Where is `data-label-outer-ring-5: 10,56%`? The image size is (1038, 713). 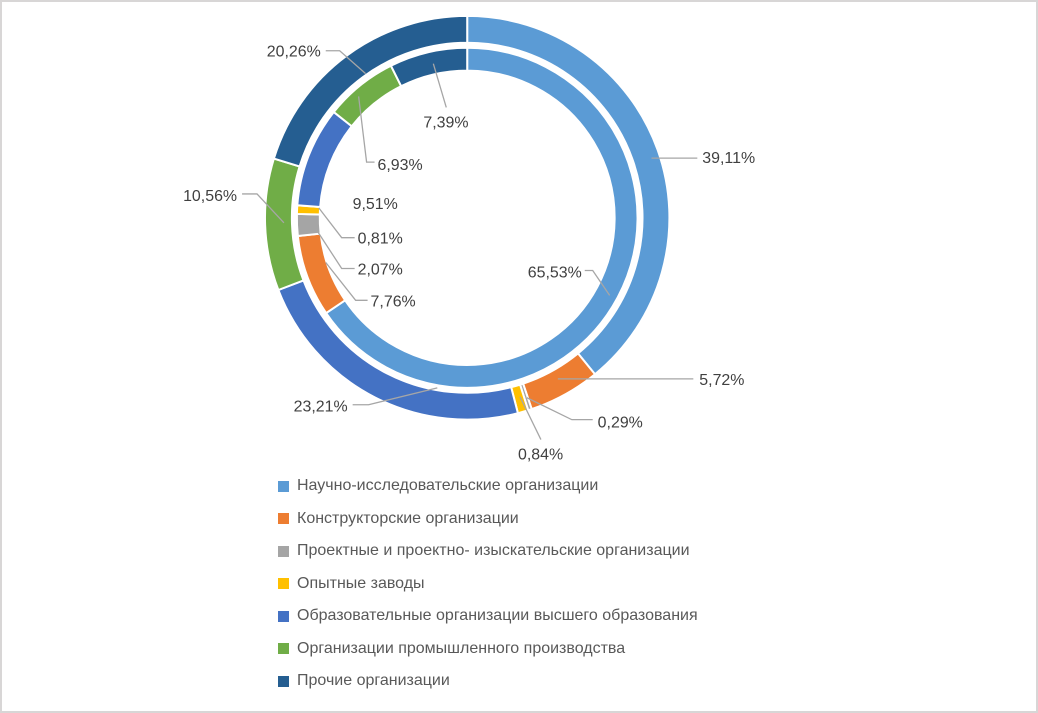 data-label-outer-ring-5: 10,56% is located at coordinates (210, 196).